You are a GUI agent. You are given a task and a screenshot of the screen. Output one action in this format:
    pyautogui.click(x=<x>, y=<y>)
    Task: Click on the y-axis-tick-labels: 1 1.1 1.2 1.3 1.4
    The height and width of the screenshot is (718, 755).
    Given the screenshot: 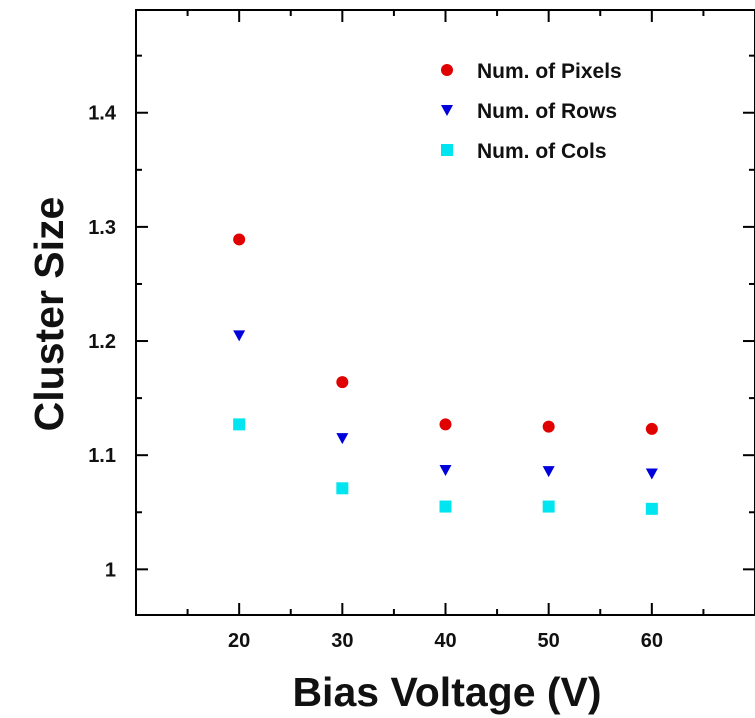 What is the action you would take?
    pyautogui.click(x=102, y=342)
    